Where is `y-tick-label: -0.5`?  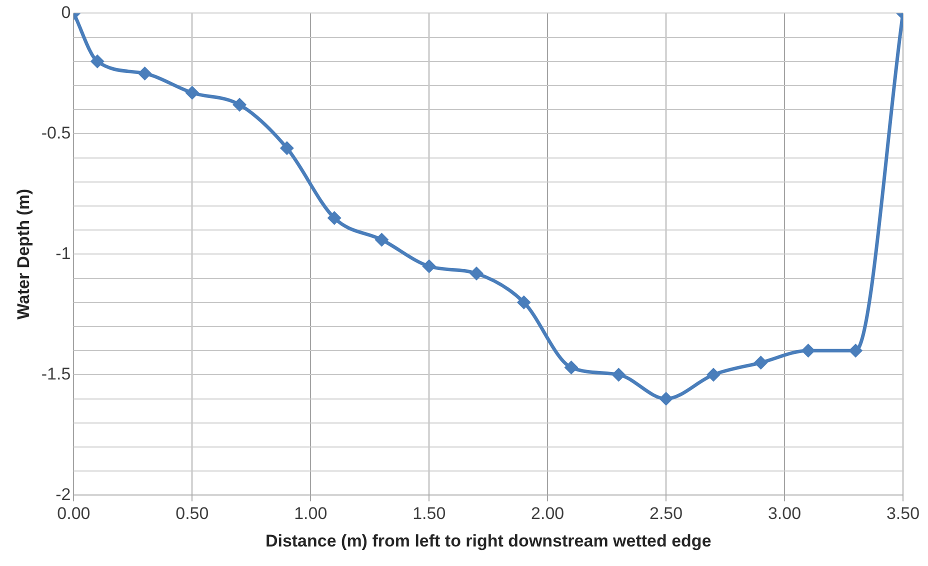 y-tick-label: -0.5 is located at coordinates (56, 132).